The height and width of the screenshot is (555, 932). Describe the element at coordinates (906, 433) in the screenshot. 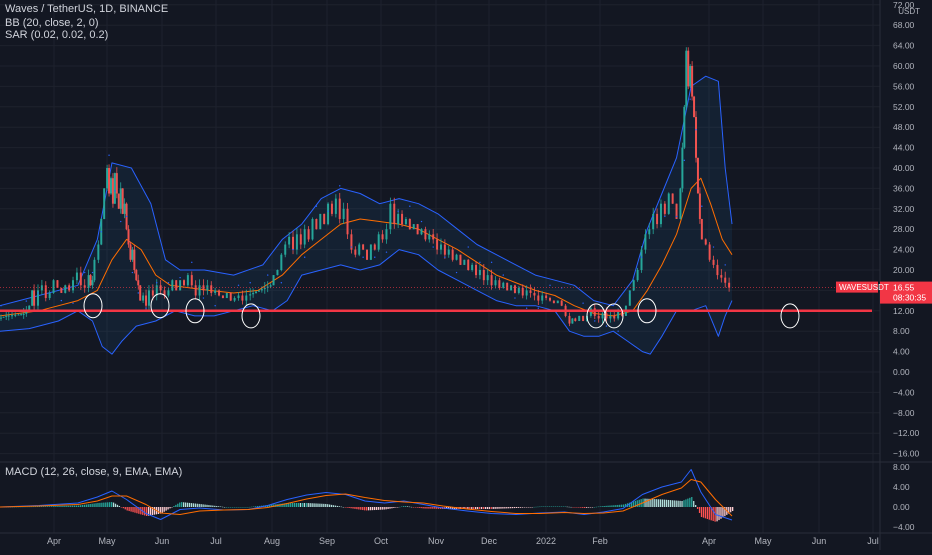

I see `price-axis-label: −12.00` at that location.